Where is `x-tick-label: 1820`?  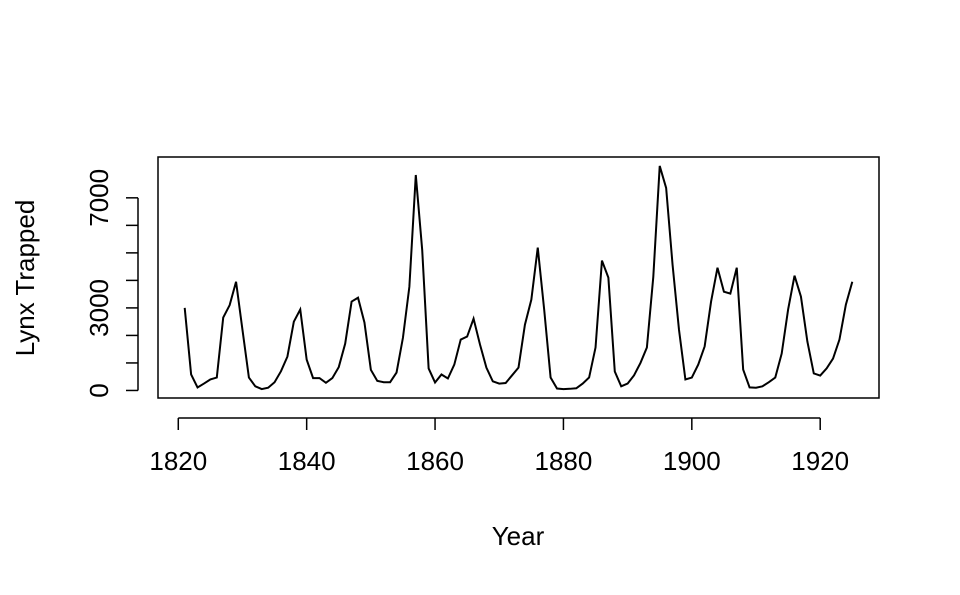 x-tick-label: 1820 is located at coordinates (178, 461).